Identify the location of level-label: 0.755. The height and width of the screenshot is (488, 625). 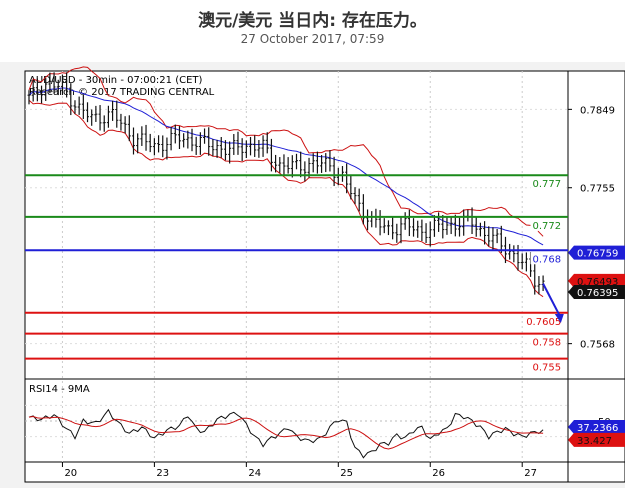
(547, 368).